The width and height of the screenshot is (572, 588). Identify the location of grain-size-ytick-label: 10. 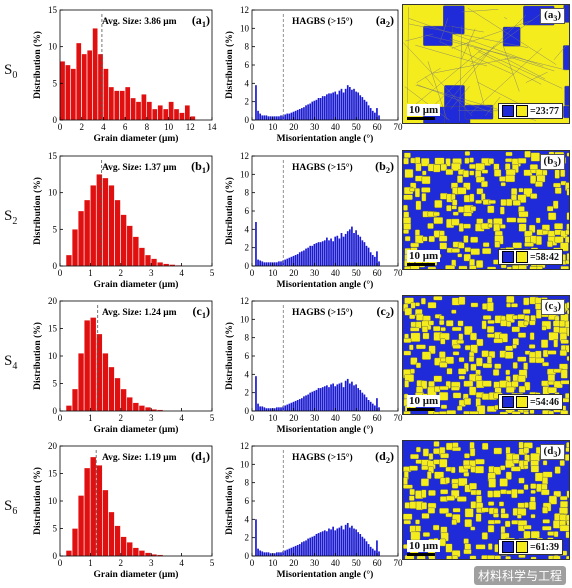
(53, 501).